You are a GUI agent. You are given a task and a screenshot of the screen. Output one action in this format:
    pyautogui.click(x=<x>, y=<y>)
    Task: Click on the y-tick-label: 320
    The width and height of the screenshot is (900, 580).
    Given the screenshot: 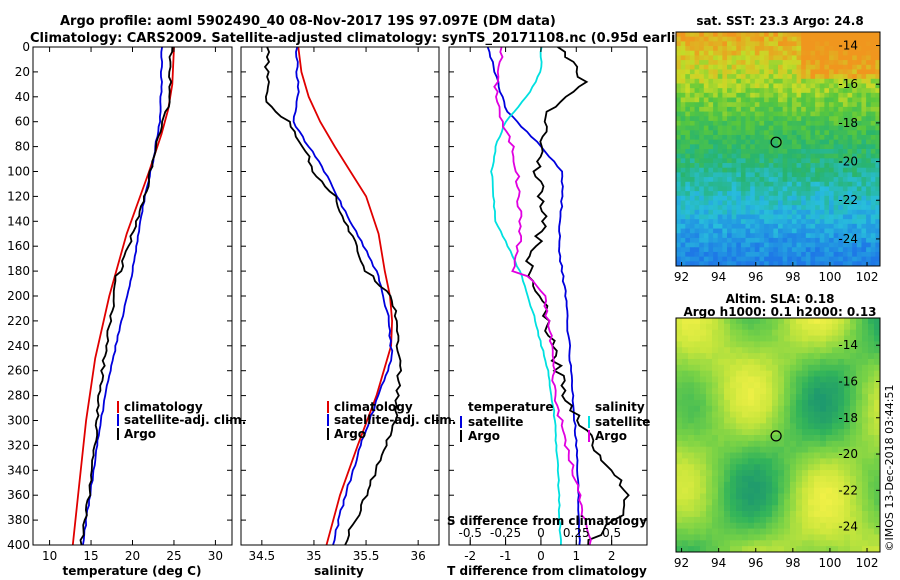 What is the action you would take?
    pyautogui.click(x=18, y=445)
    